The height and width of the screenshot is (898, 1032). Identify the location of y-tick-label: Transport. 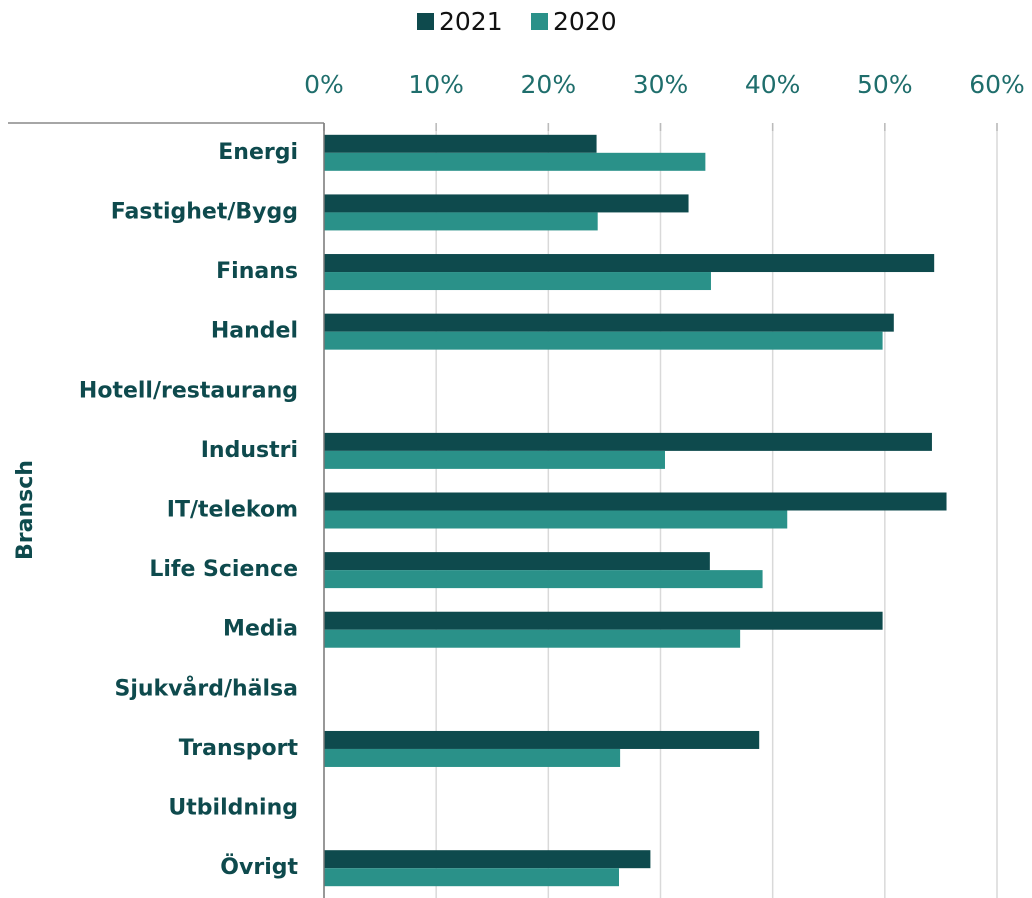
(239, 748).